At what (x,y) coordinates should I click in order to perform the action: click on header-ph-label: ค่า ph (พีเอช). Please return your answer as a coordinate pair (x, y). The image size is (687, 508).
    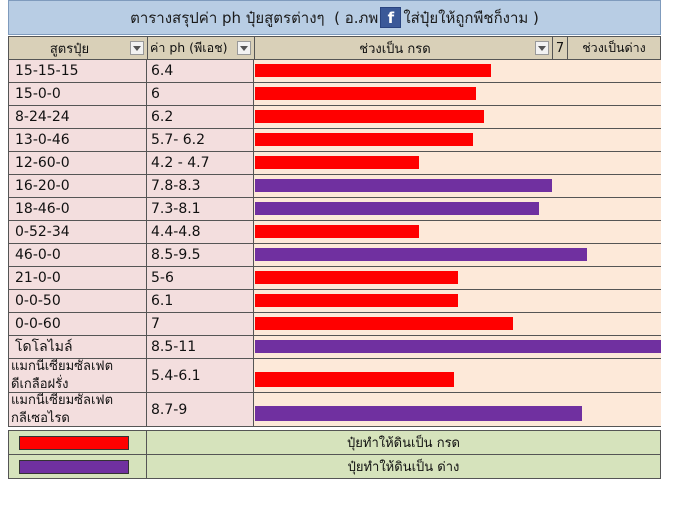
    Looking at the image, I should click on (189, 47).